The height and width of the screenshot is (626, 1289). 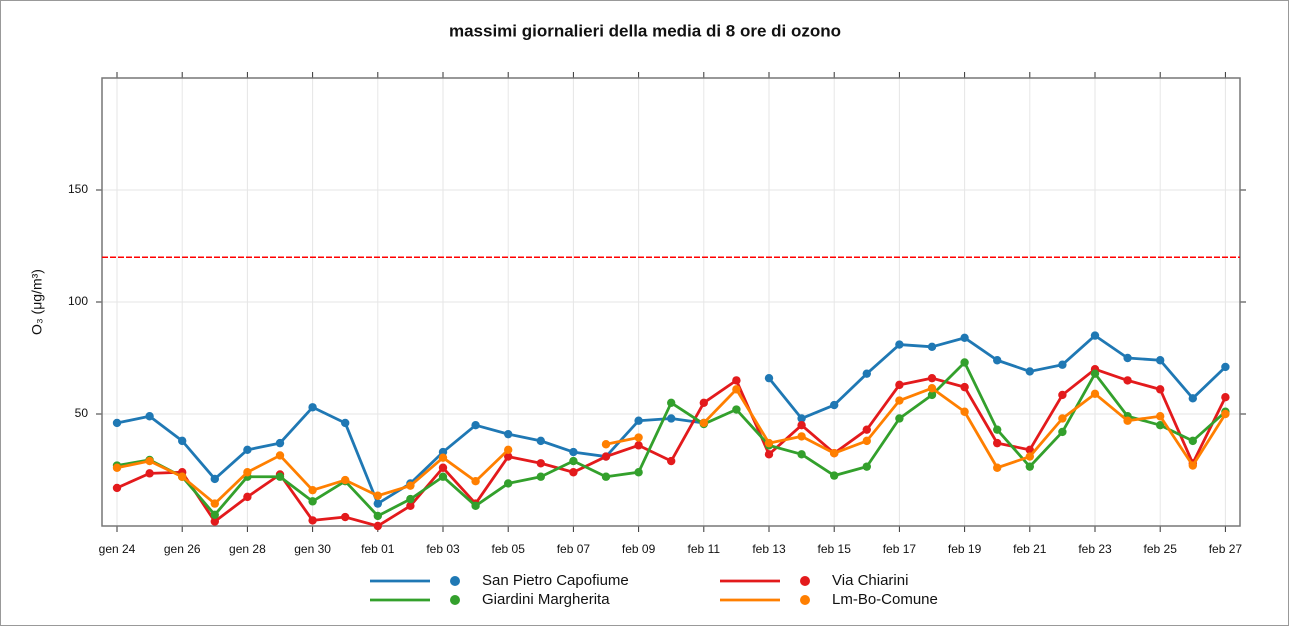 I want to click on x-tick-label: feb 23, so click(x=1095, y=549).